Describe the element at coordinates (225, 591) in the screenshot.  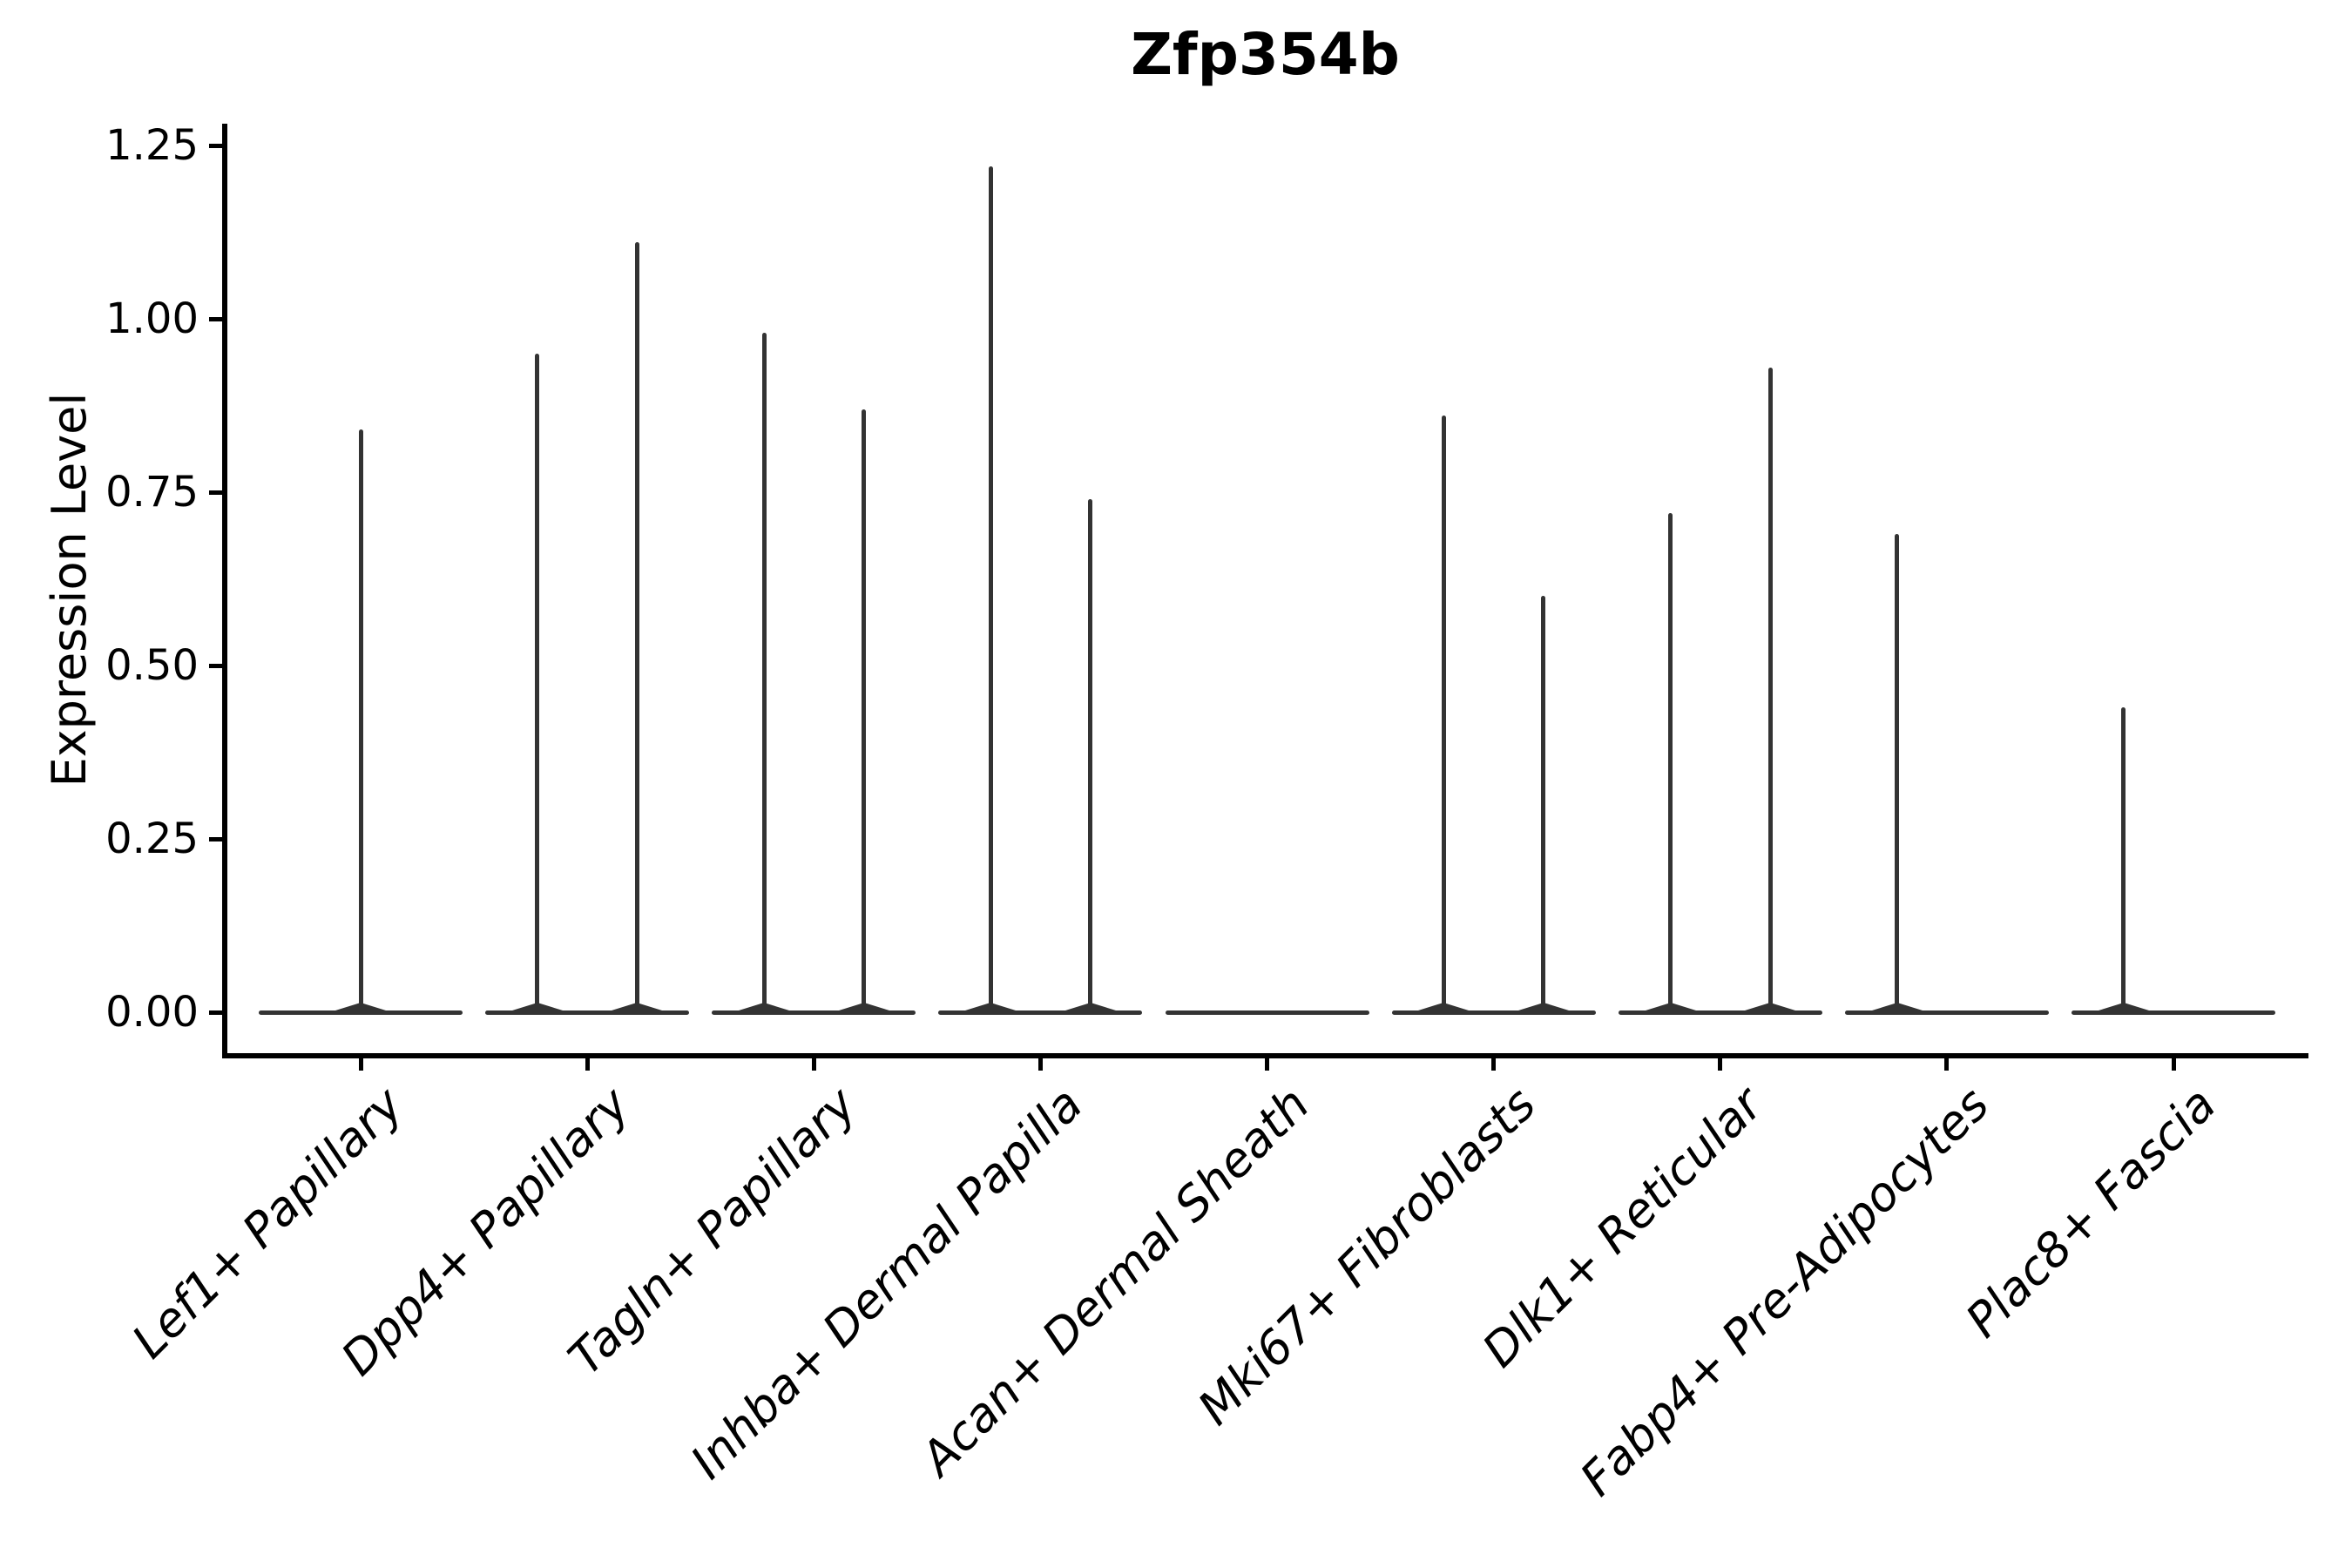
I see `y-axis-spine` at that location.